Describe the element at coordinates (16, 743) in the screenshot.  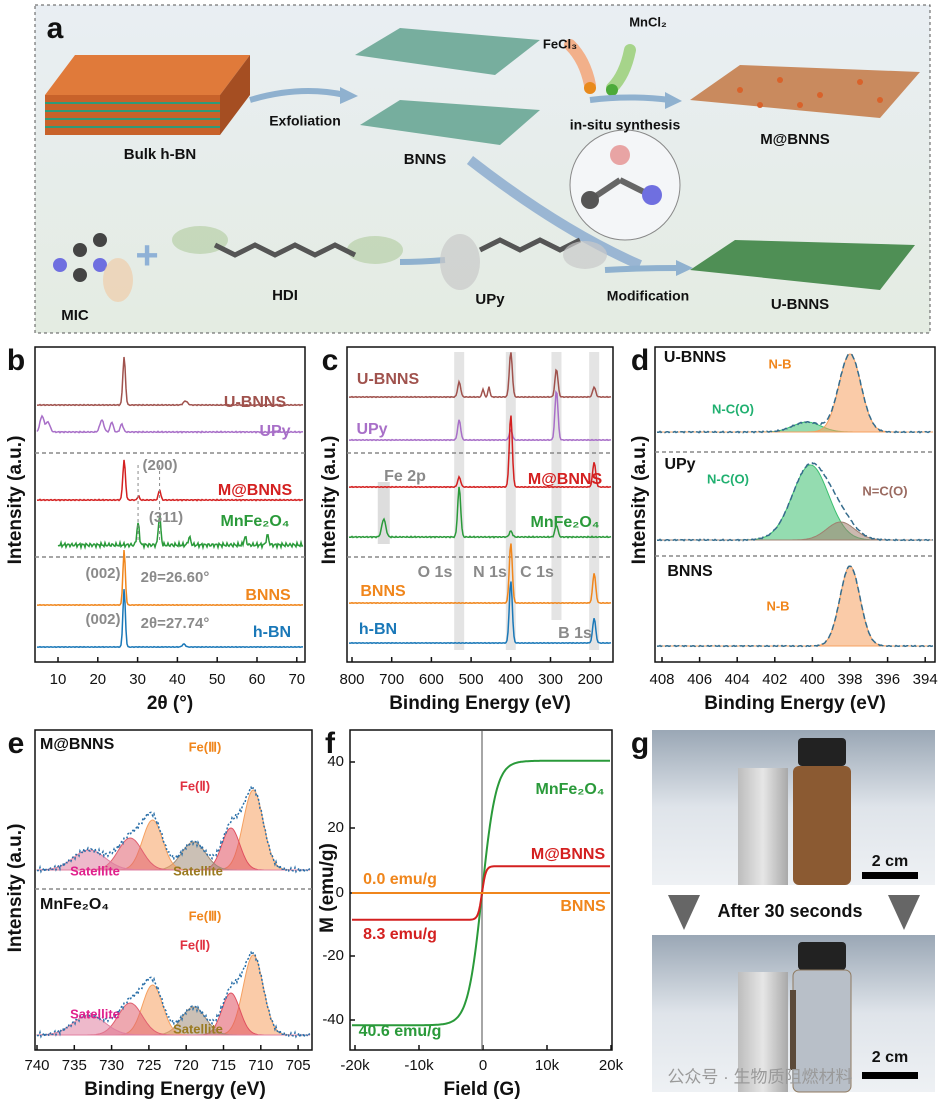
I see `panel-label: e` at that location.